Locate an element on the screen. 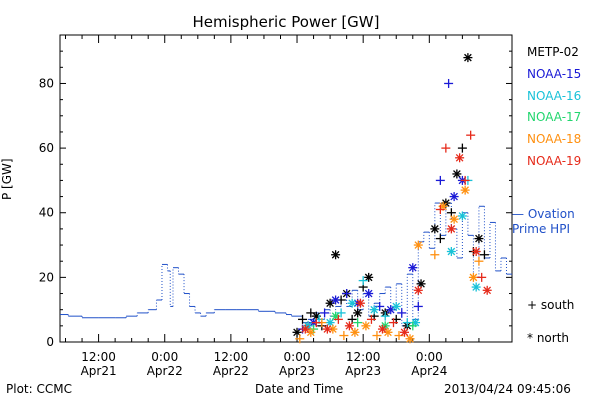 This screenshot has height=400, width=600. legend-item-noaa-15: NOAA-15 is located at coordinates (554, 73).